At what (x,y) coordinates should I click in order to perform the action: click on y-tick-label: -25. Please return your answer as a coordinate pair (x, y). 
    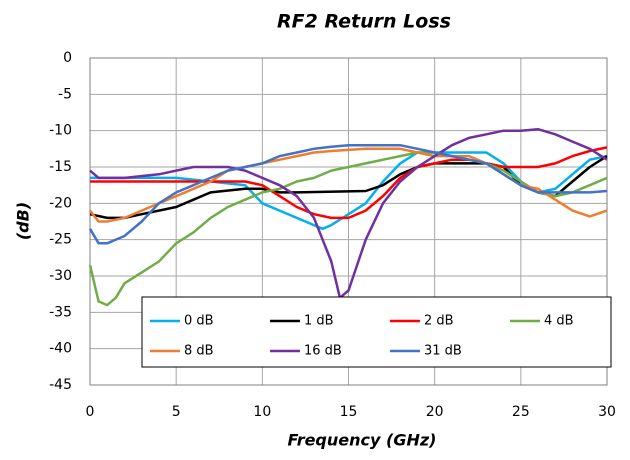
    Looking at the image, I should click on (60, 240).